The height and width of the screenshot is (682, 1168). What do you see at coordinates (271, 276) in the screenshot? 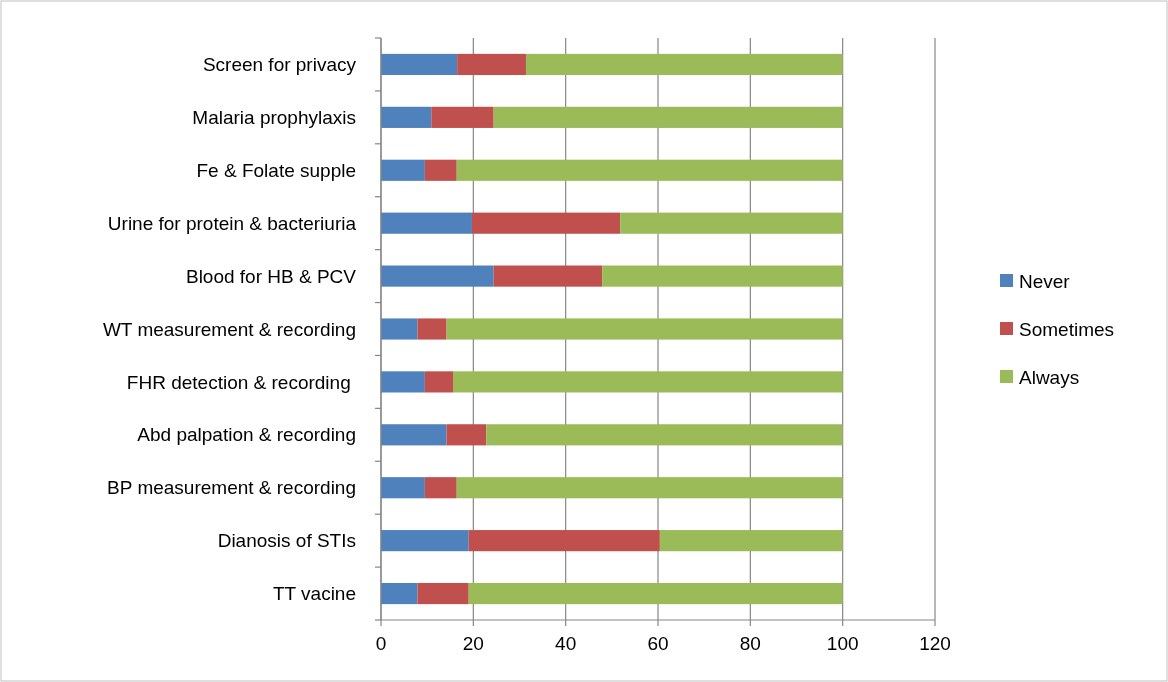
I see `y-tick-label: Blood for HB & PCV` at bounding box center [271, 276].